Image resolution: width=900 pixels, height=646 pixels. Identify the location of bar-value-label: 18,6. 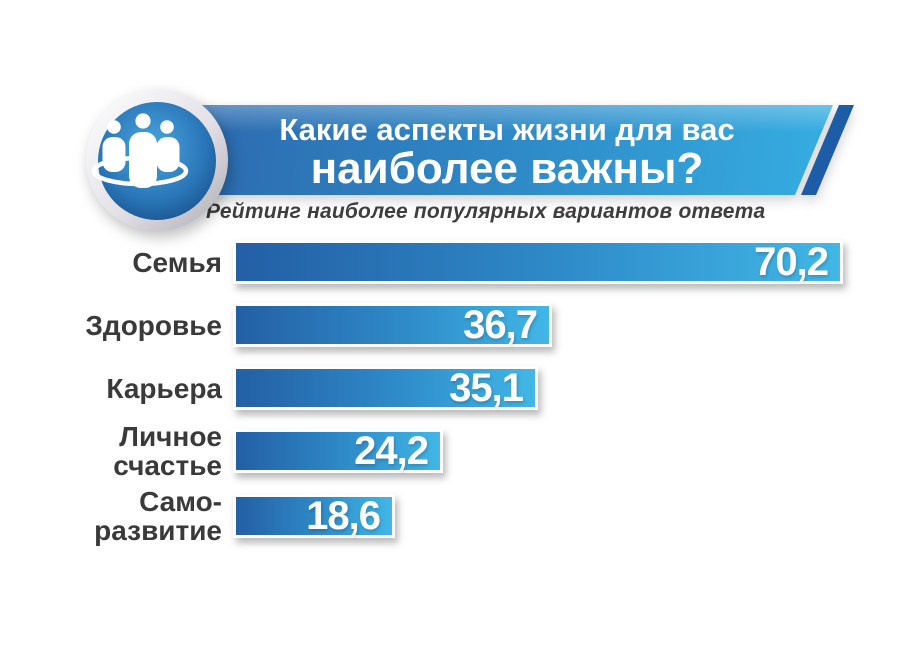
(343, 516).